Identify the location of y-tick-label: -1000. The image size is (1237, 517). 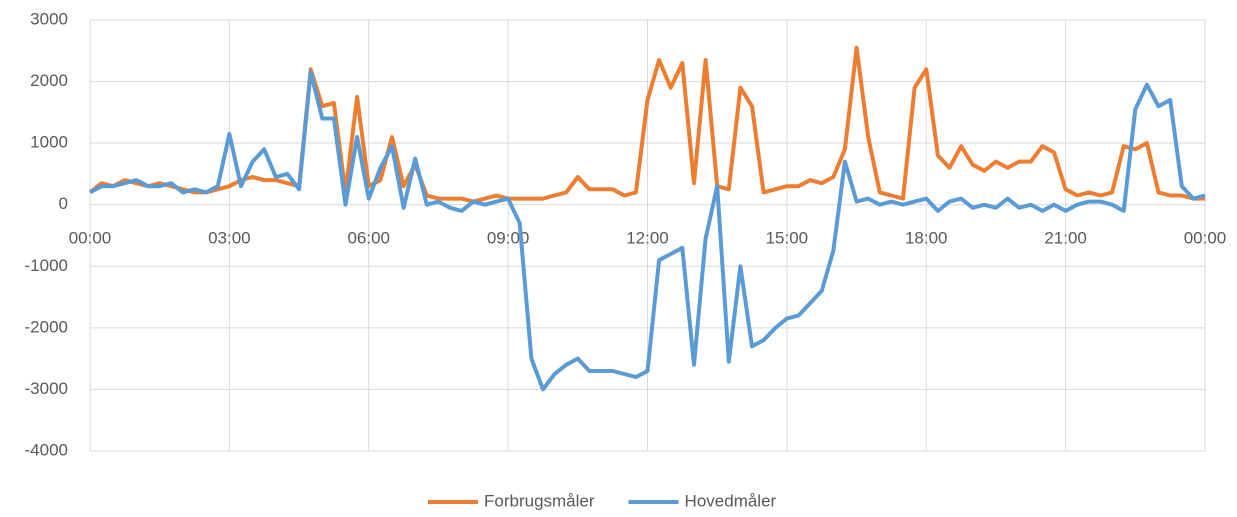
(46, 265).